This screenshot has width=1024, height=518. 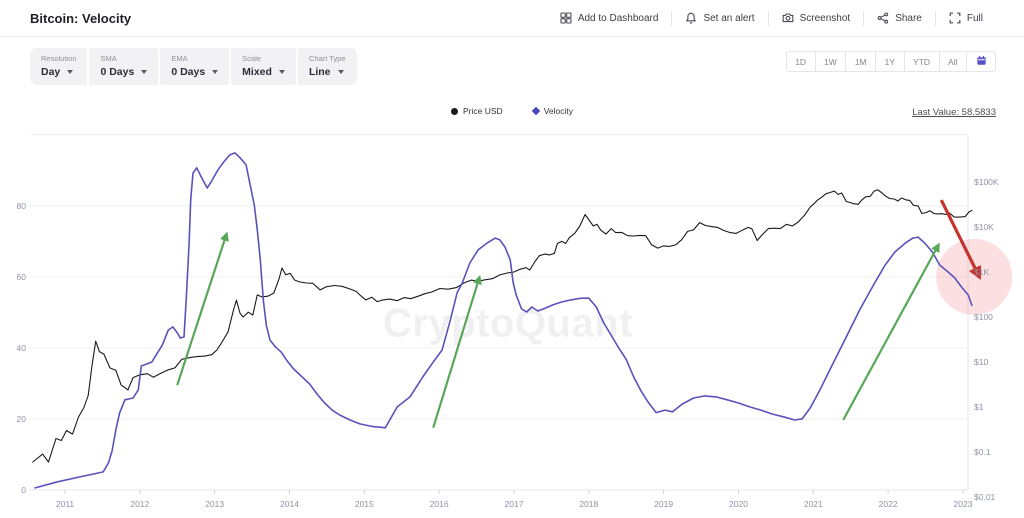 What do you see at coordinates (955, 18) in the screenshot?
I see `fullscreen-icon` at bounding box center [955, 18].